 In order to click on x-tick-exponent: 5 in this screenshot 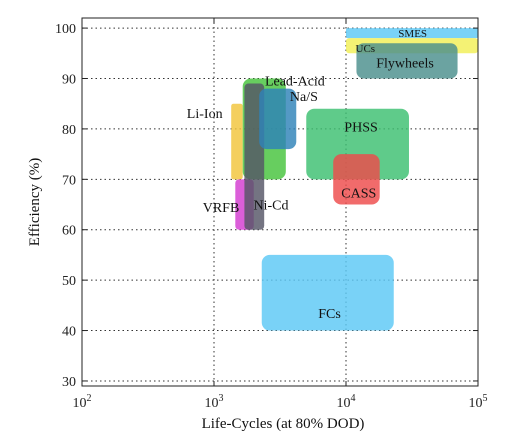, I will do `click(485, 398)`.